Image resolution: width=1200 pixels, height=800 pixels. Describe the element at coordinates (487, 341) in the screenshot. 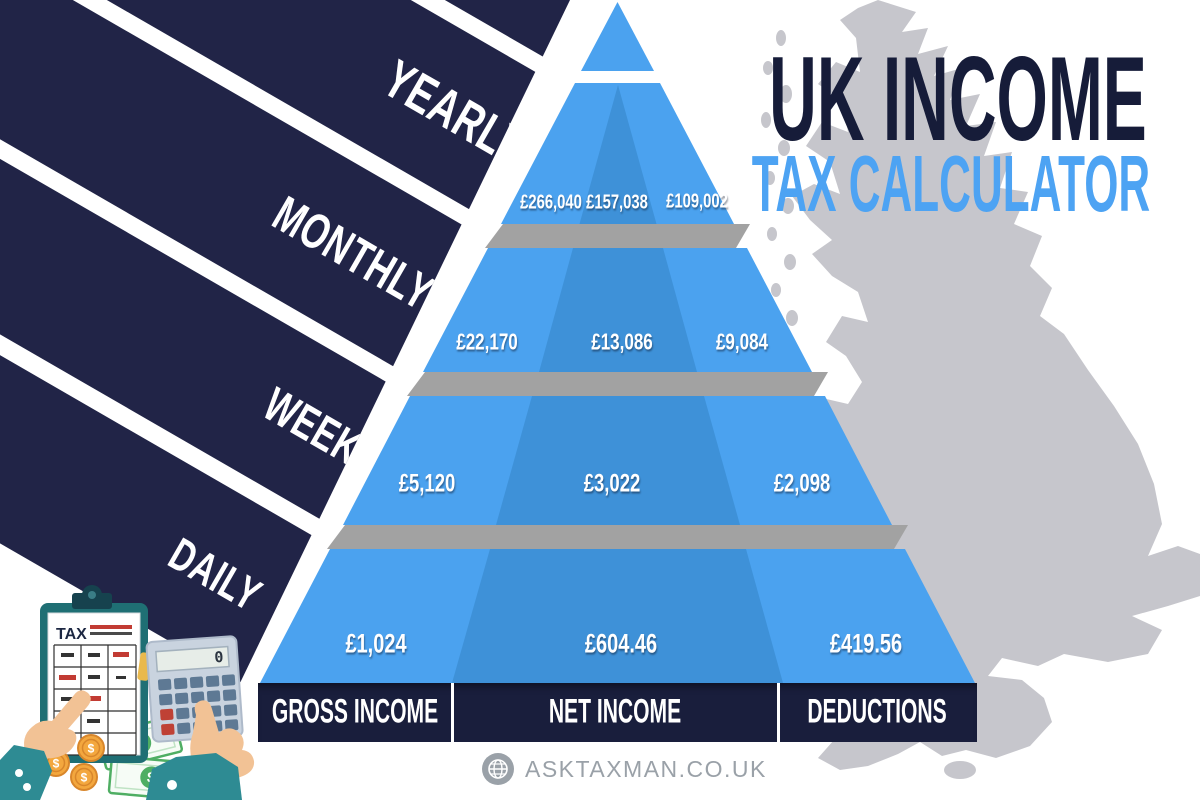

I see `value-monthly-gross: £22,170` at that location.